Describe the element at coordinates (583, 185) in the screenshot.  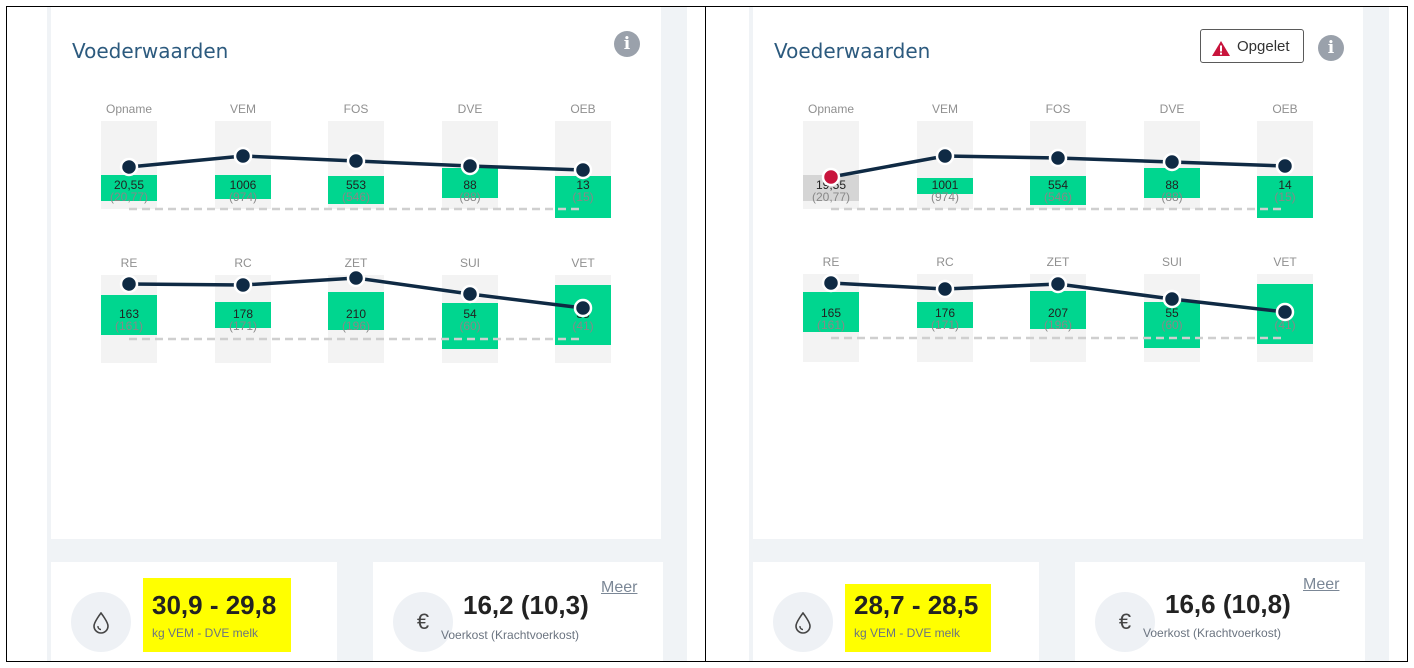
I see `indicator-value: 13` at that location.